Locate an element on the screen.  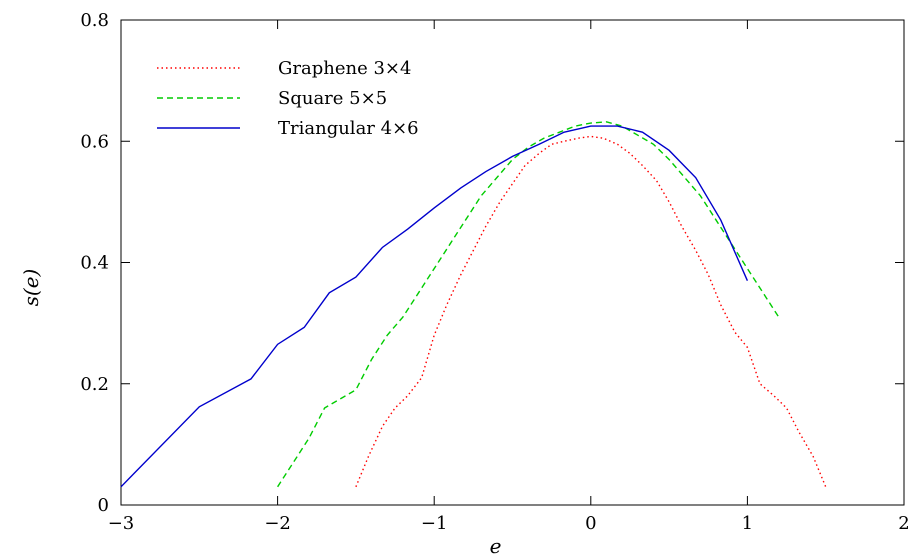
y-axis-label: s(e) is located at coordinates (31, 288).